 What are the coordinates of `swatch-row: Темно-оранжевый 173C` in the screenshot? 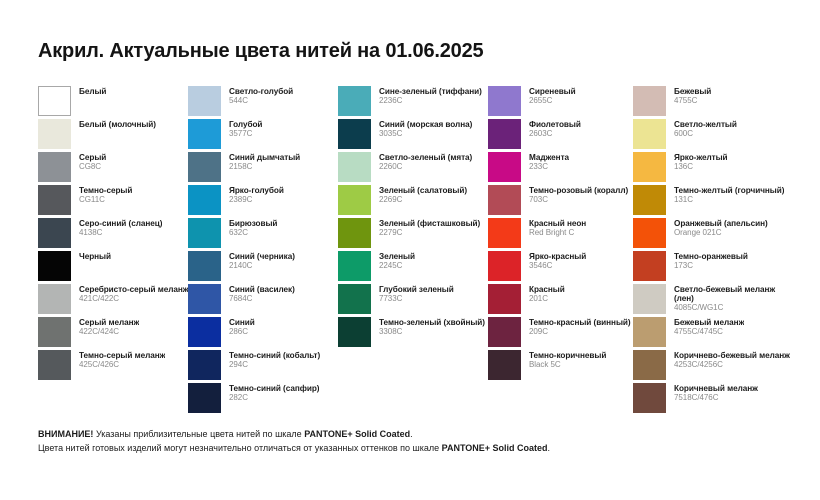 It's located at (715, 267).